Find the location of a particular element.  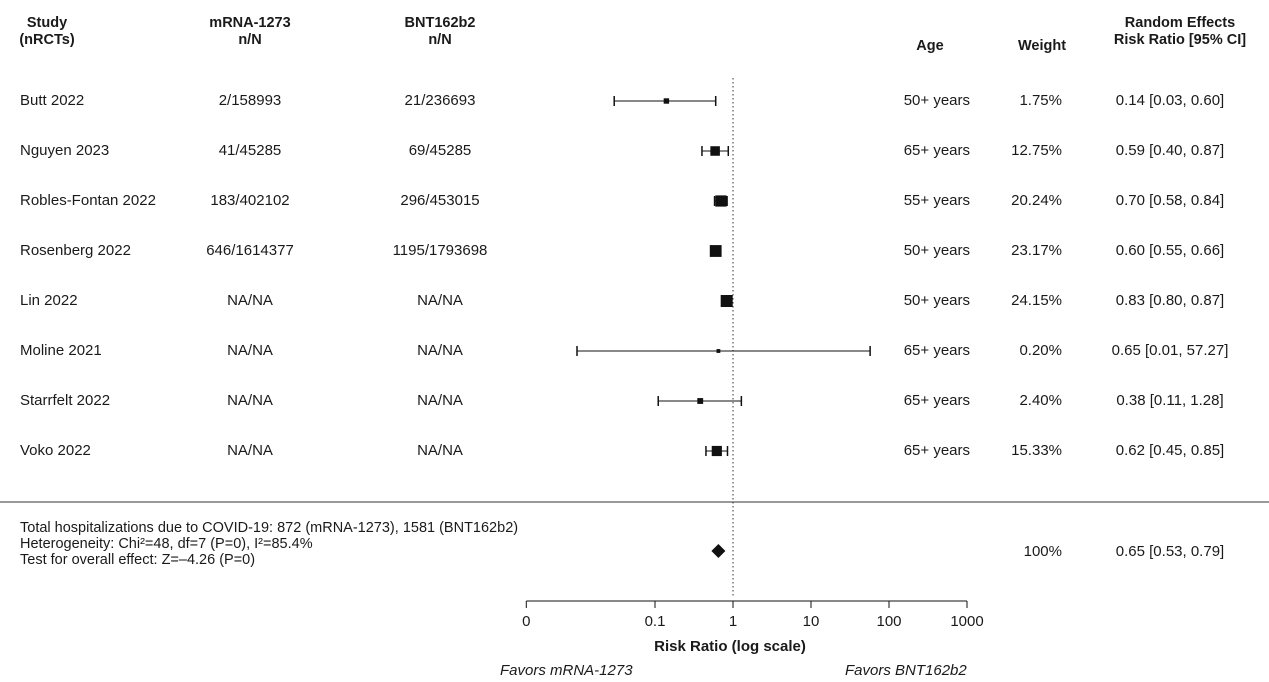

mrna-count: 2/158993 is located at coordinates (250, 100).